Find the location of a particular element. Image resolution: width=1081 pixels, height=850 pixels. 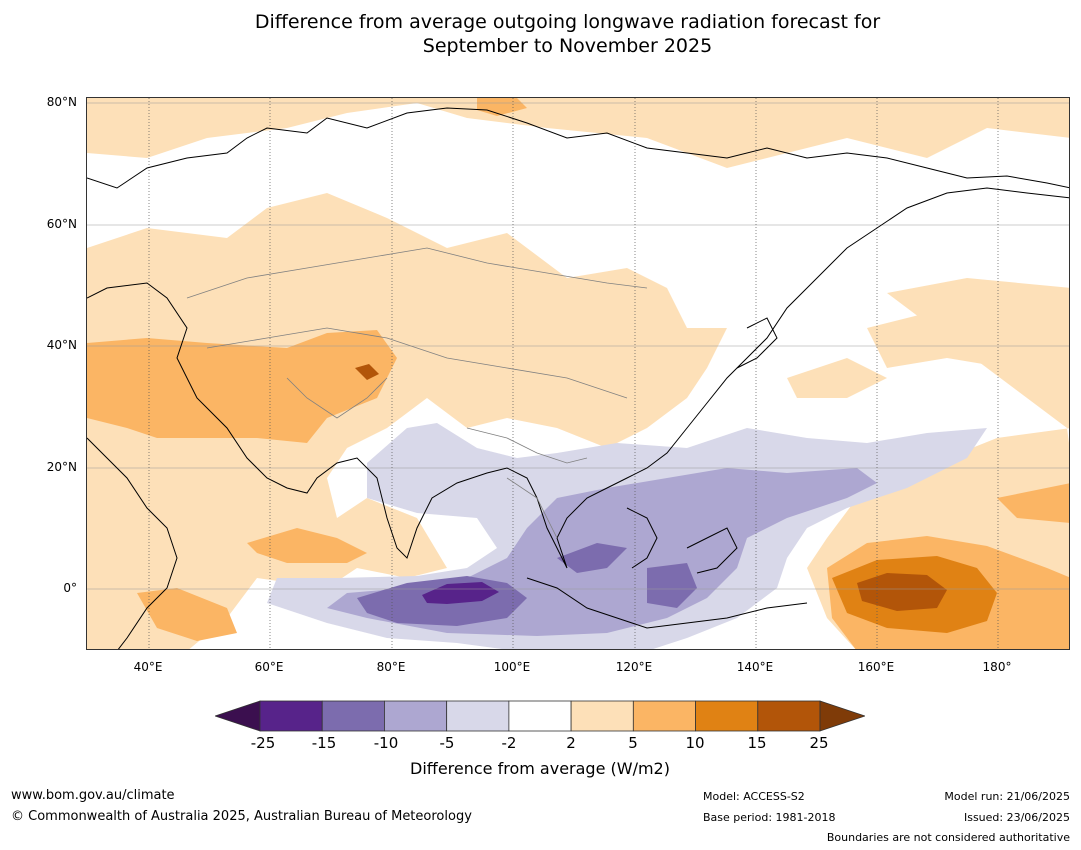

colorbar-tick: 5 is located at coordinates (633, 743).